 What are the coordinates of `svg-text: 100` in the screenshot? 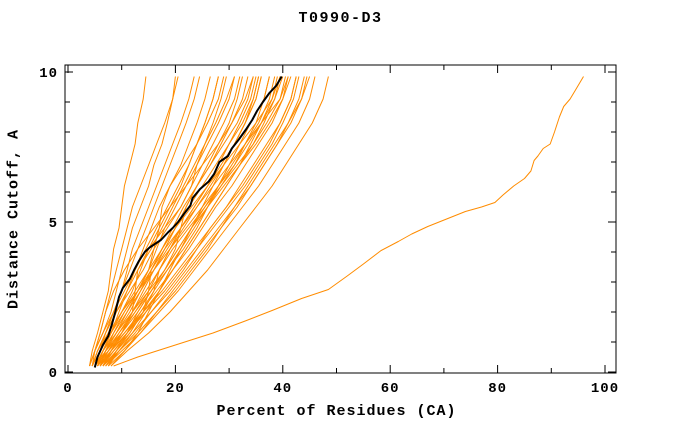 It's located at (605, 389).